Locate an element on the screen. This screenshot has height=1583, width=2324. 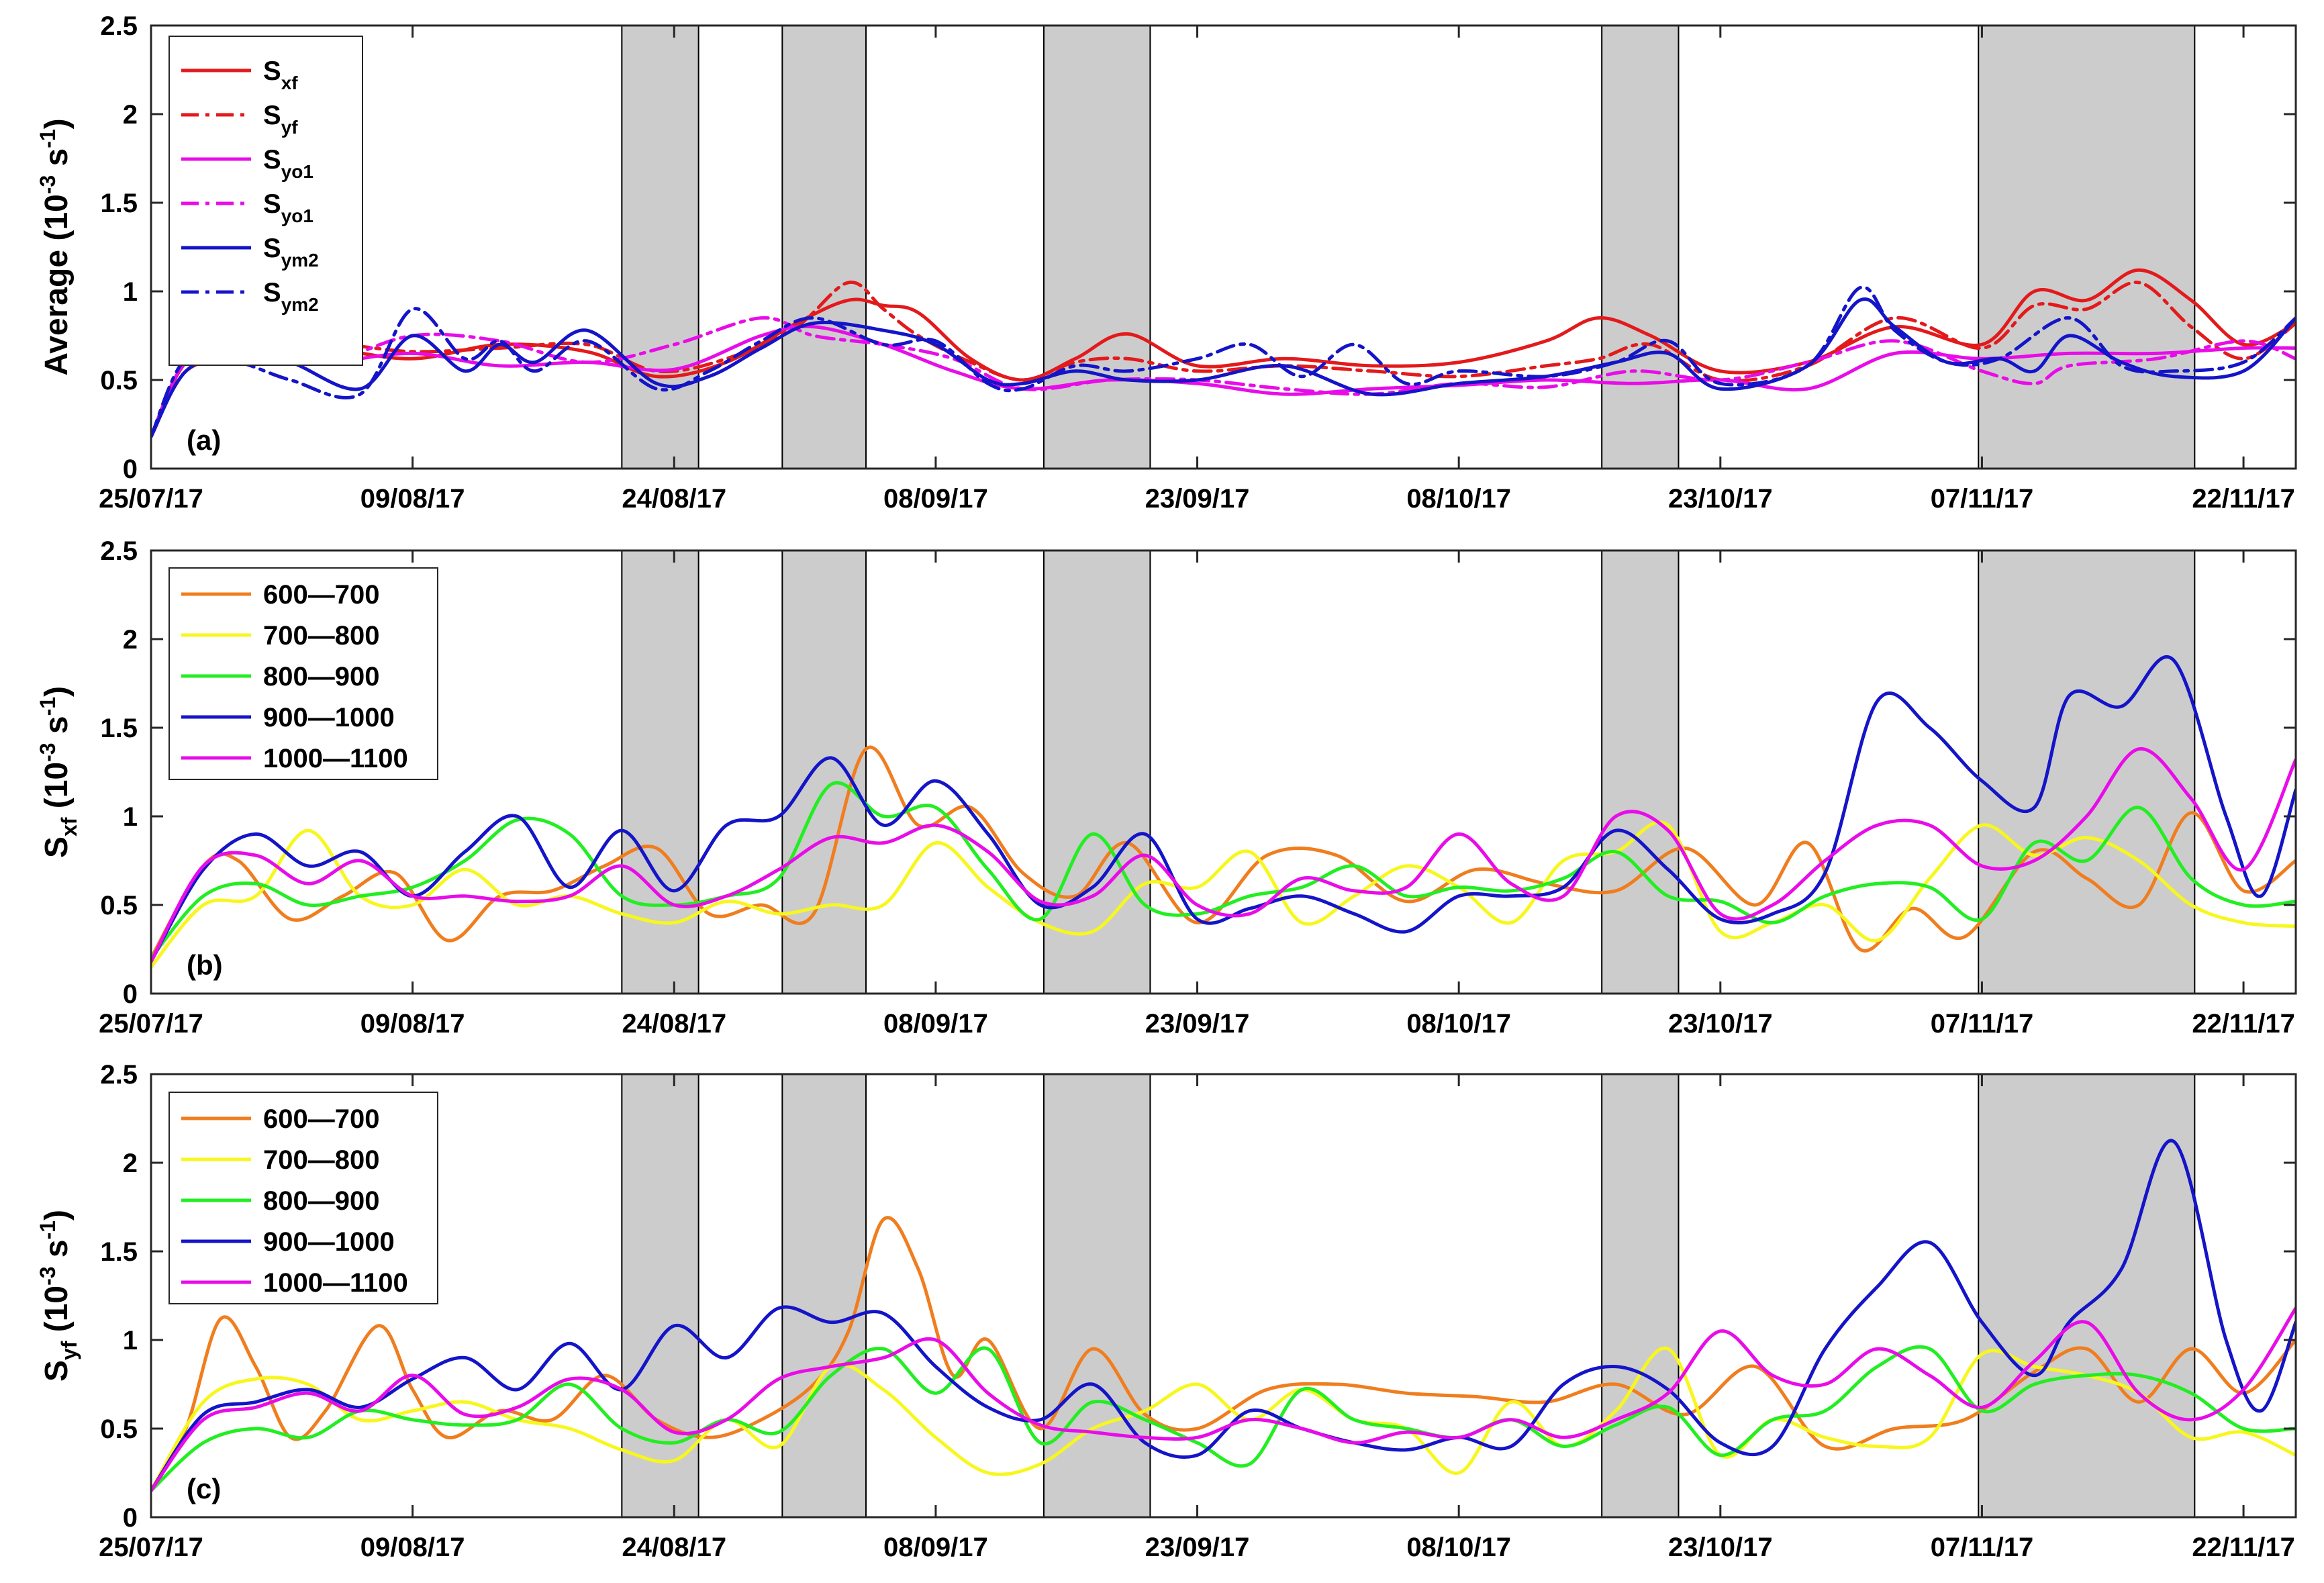
panel-label: (b) is located at coordinates (205, 965).